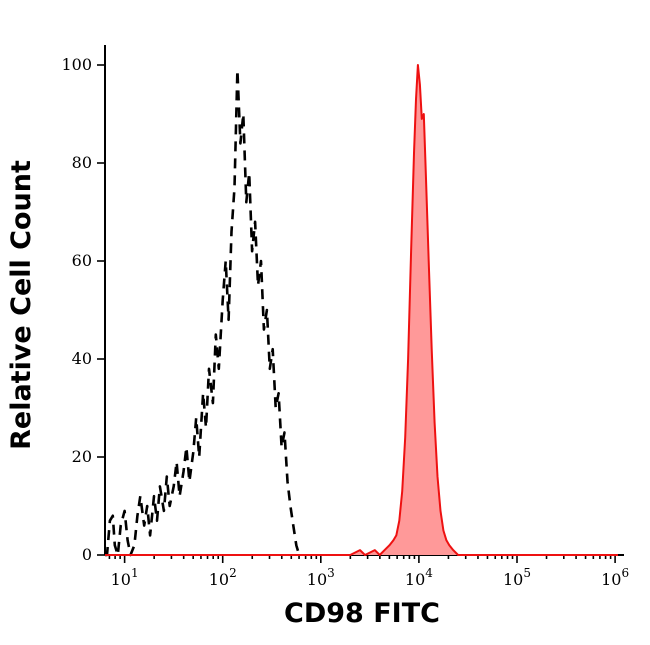 This screenshot has height=645, width=650. What do you see at coordinates (76, 64) in the screenshot?
I see `y-tick-label: 100` at bounding box center [76, 64].